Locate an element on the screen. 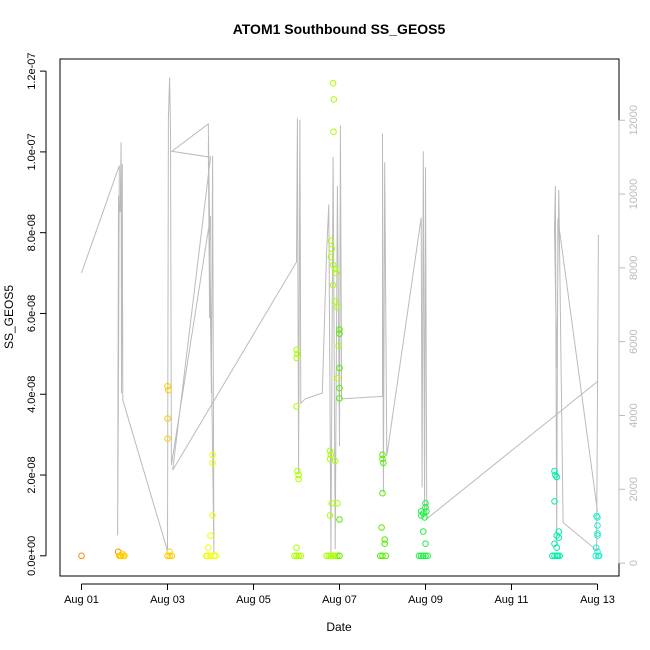 Image resolution: width=650 pixels, height=650 pixels. x-tick-label: Aug 13 is located at coordinates (597, 600).